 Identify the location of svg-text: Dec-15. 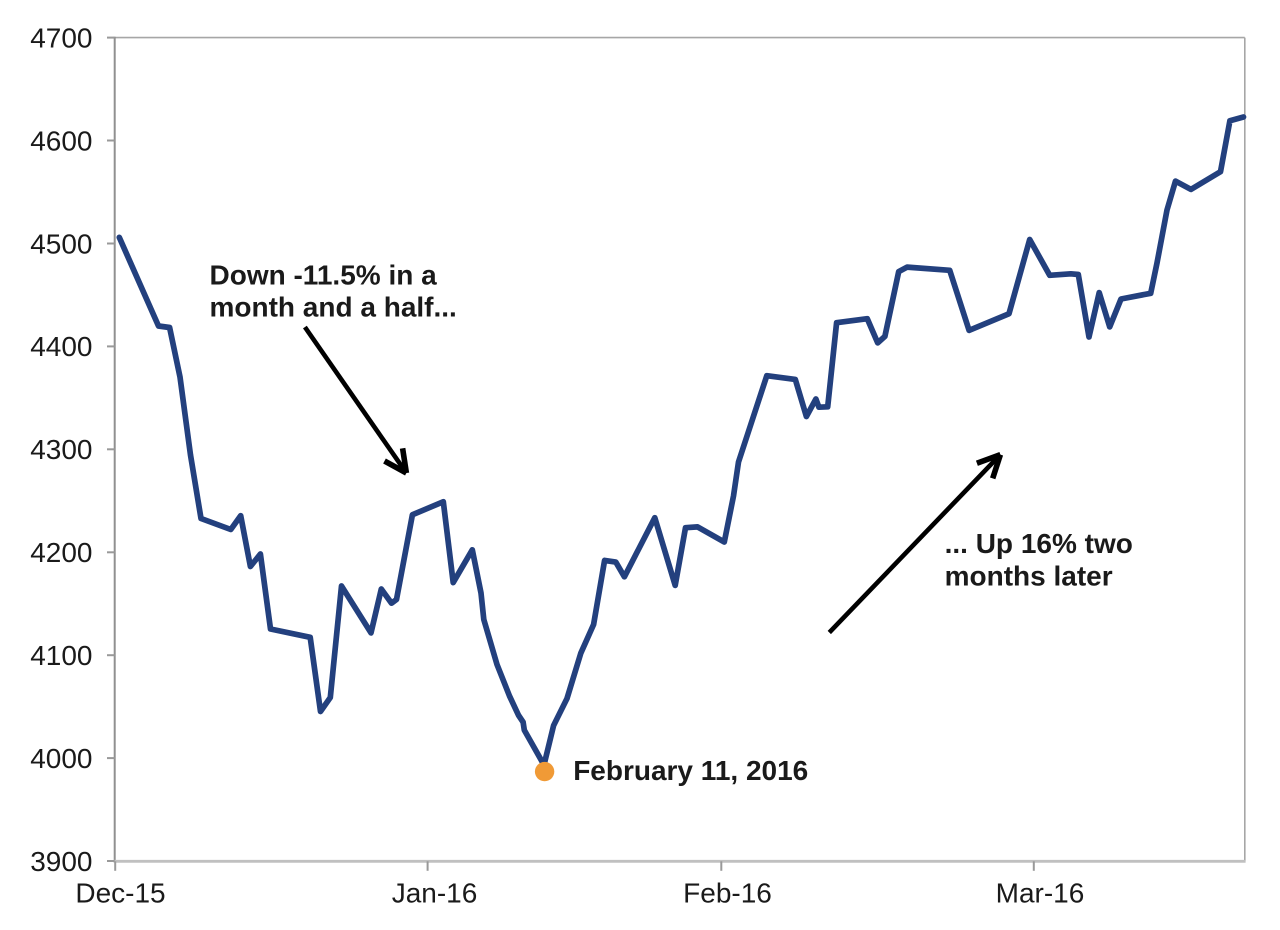
(120, 893).